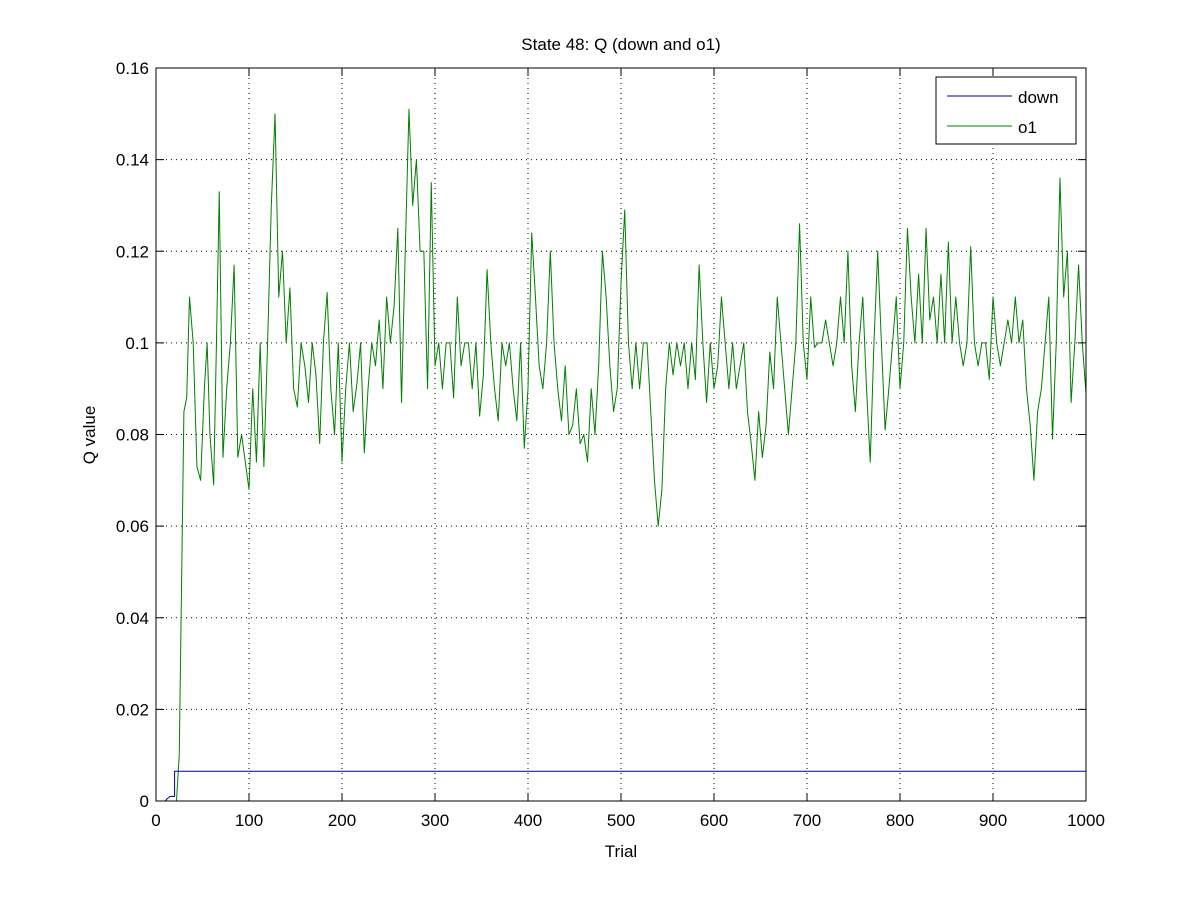  What do you see at coordinates (900, 820) in the screenshot?
I see `x-tick-label: 800` at bounding box center [900, 820].